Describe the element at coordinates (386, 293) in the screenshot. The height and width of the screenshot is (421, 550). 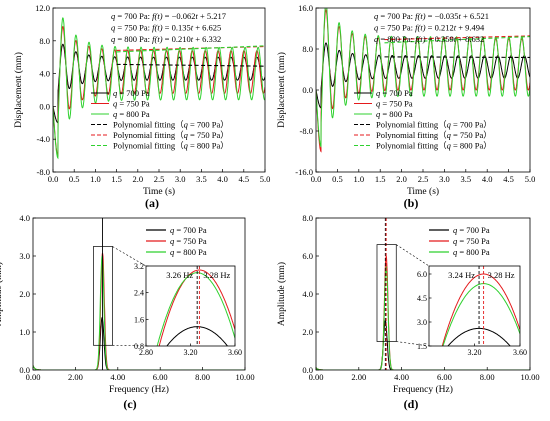
I see `zoom-box` at that location.